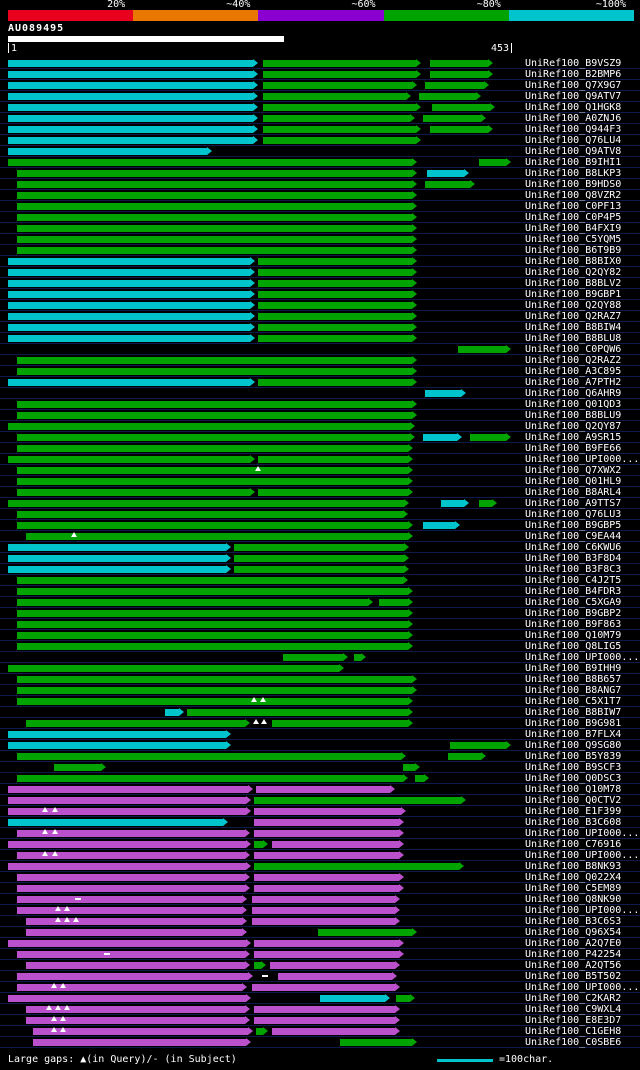 The width and height of the screenshot is (640, 1070). I want to click on hit-label: UniRef100_B3F8D4, so click(573, 558).